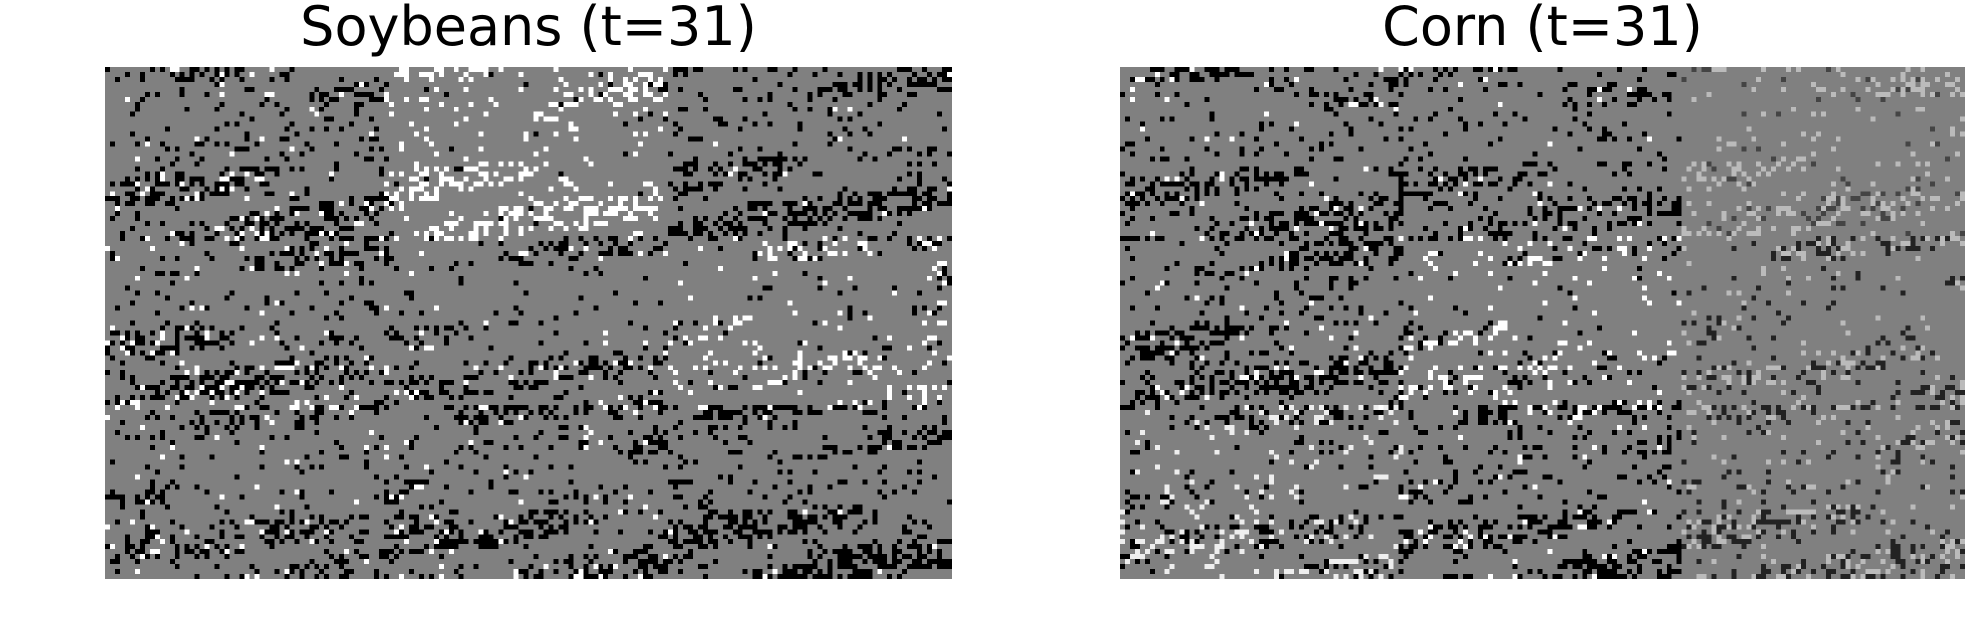  What do you see at coordinates (528, 29) in the screenshot?
I see `soybeans-title: Soybeans (t=31)` at bounding box center [528, 29].